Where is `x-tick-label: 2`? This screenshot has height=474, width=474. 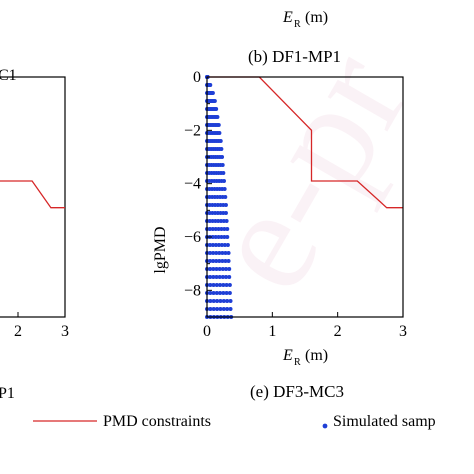 x-tick-label: 2 is located at coordinates (338, 331).